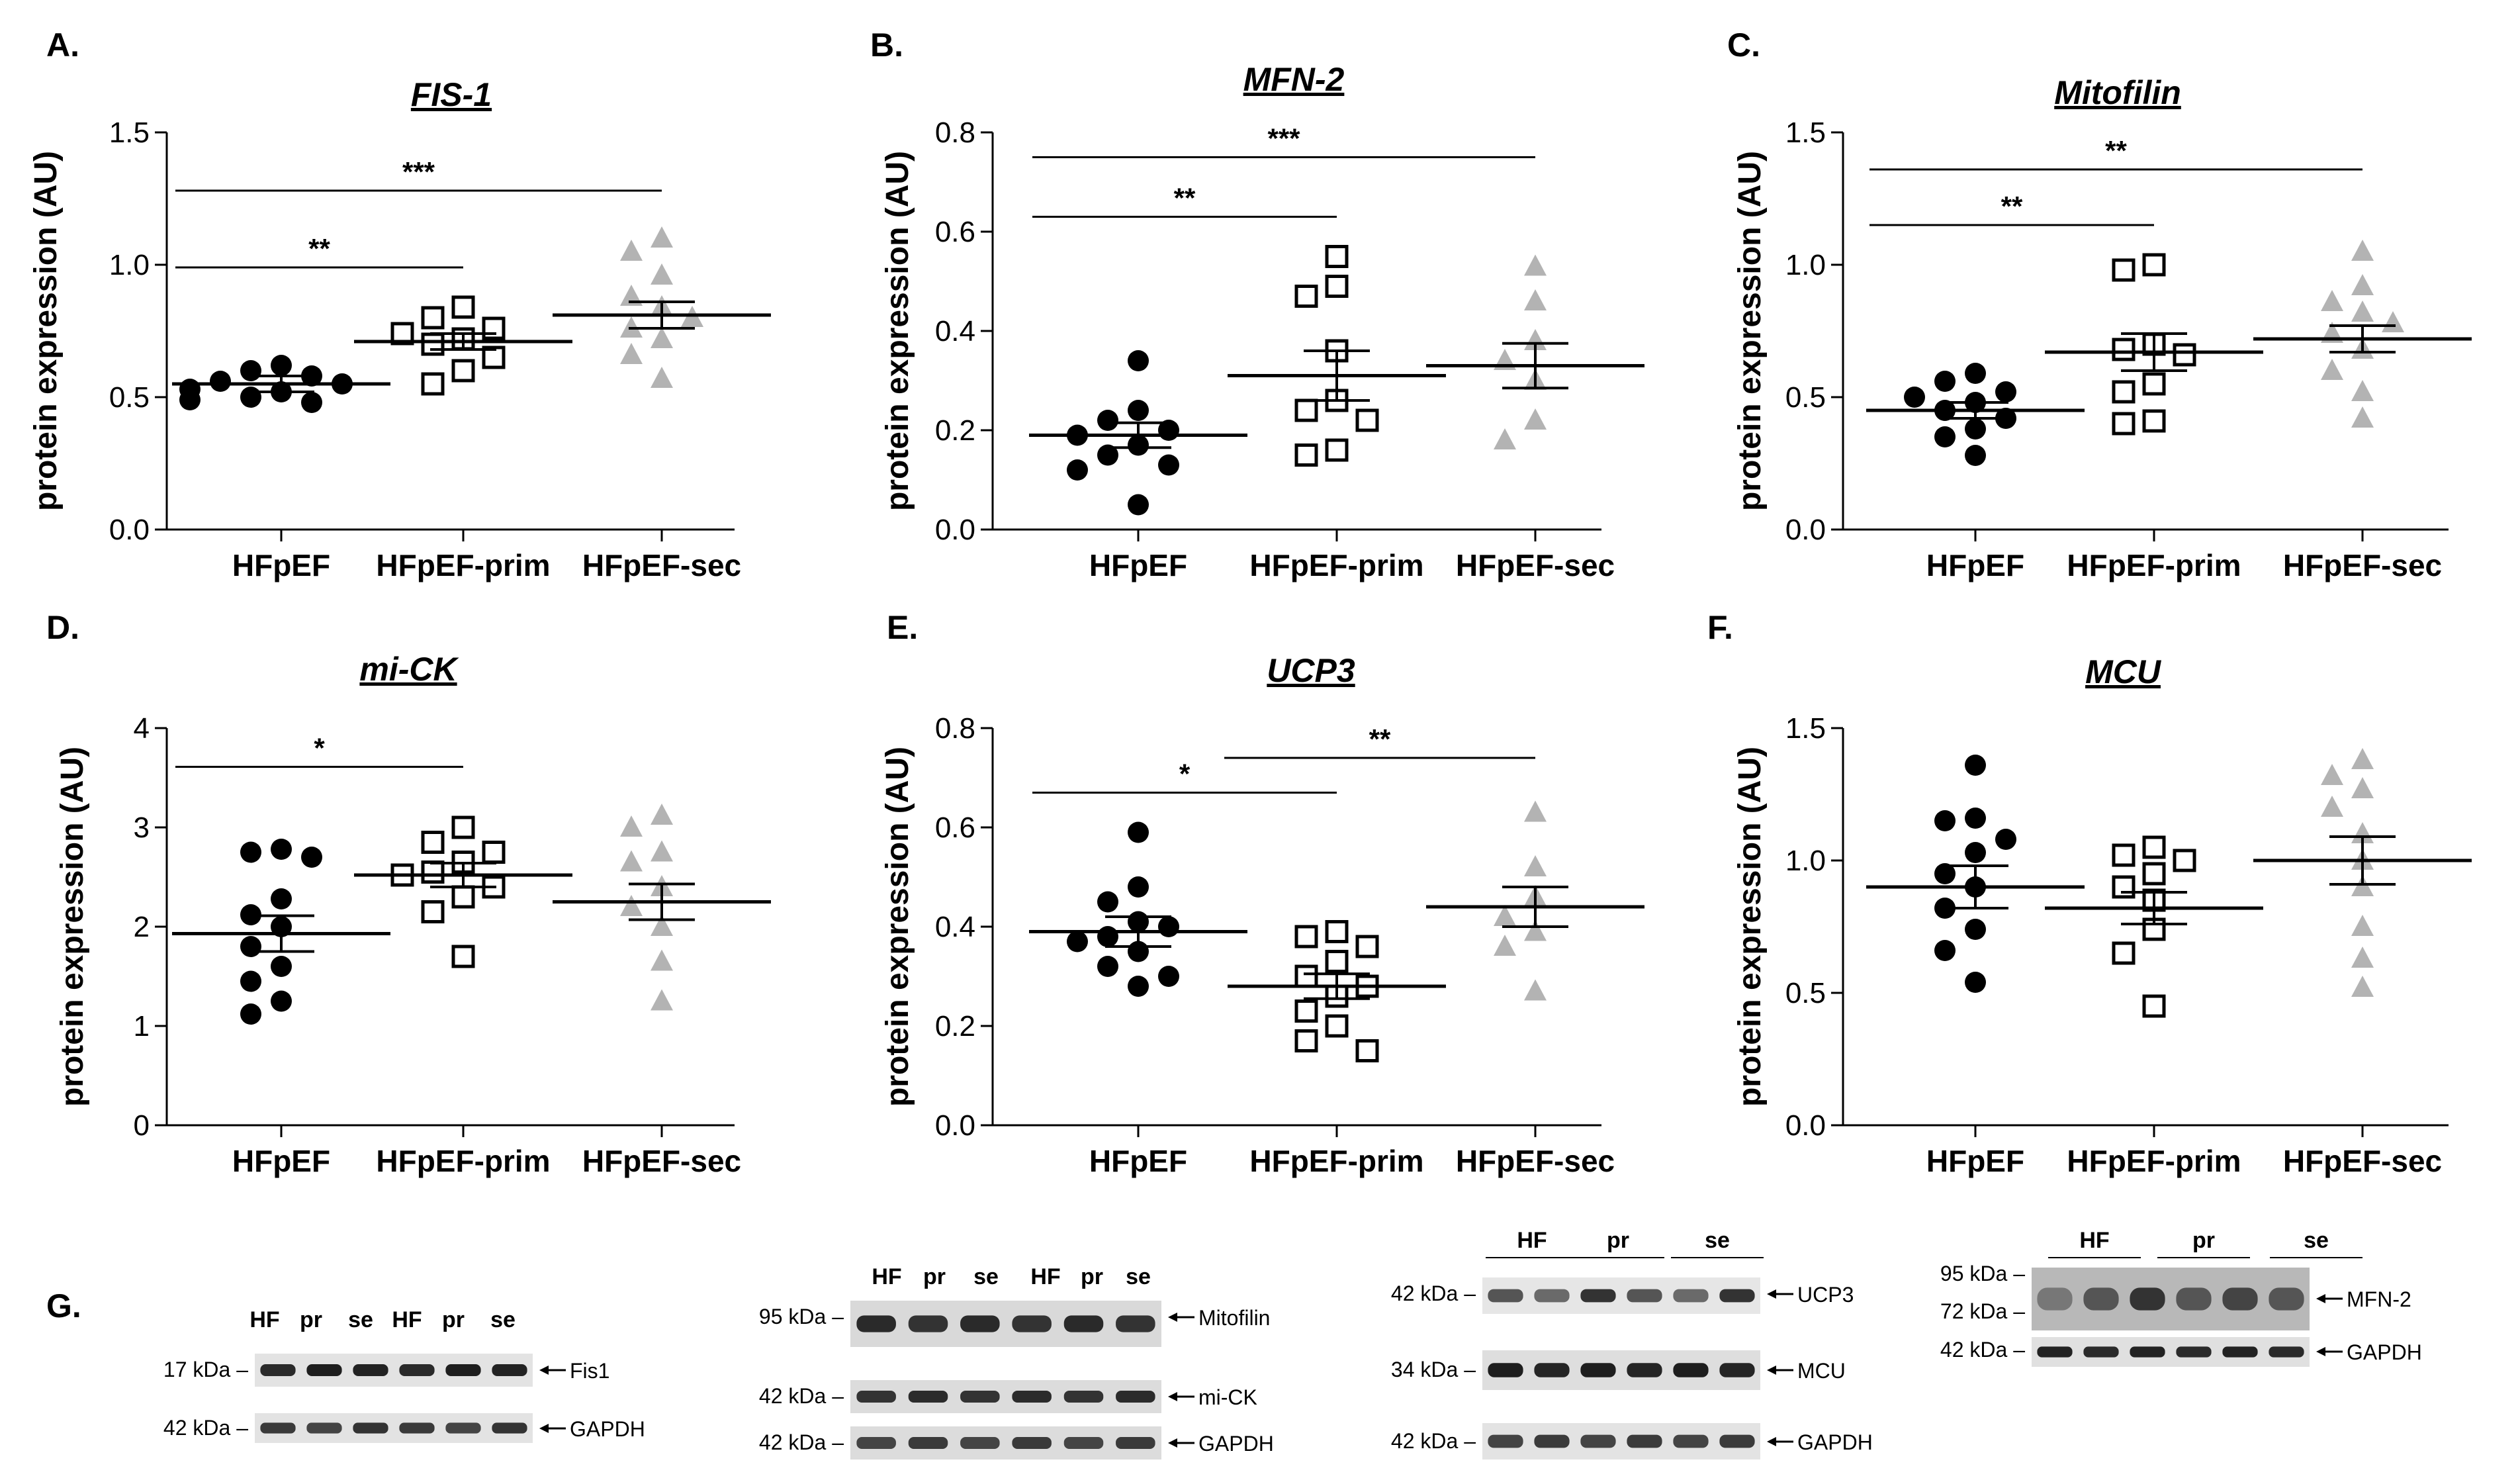  Describe the element at coordinates (1311, 671) in the screenshot. I see `chart-title: UCP3` at that location.